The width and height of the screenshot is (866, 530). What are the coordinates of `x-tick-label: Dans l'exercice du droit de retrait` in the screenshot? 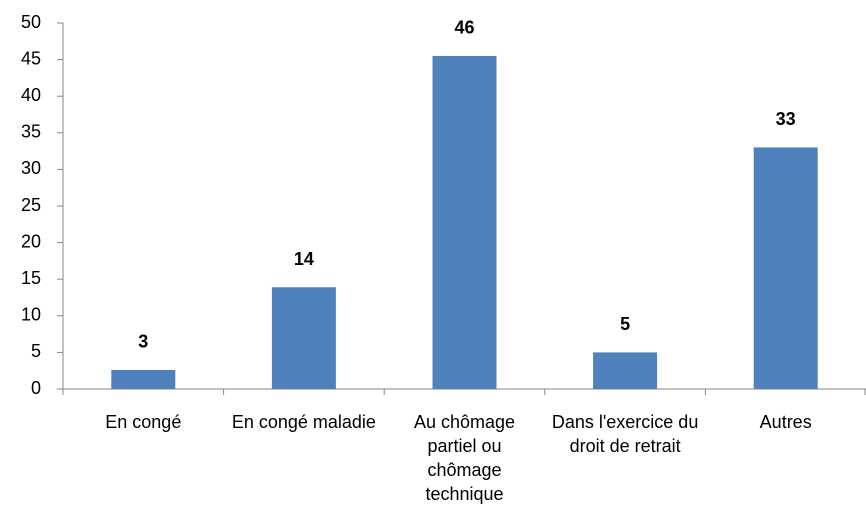 It's located at (625, 434).